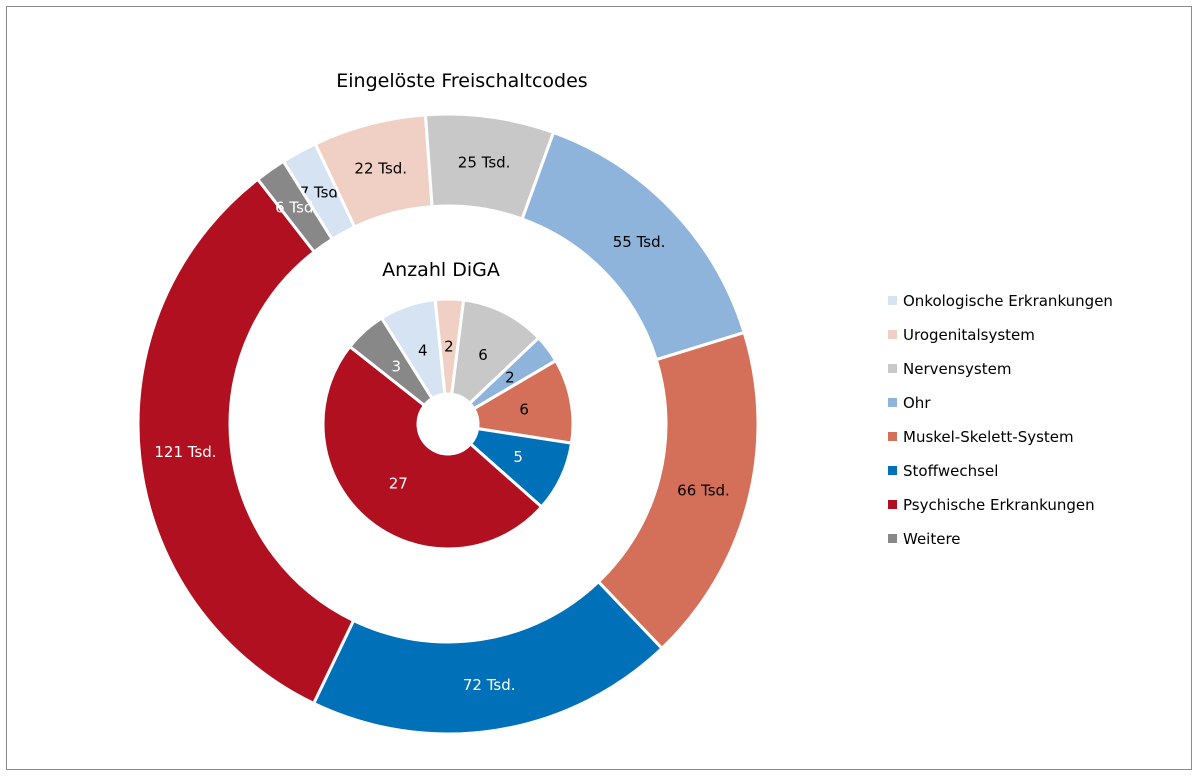  Describe the element at coordinates (917, 403) in the screenshot. I see `legend-label-4: Ohr` at that location.